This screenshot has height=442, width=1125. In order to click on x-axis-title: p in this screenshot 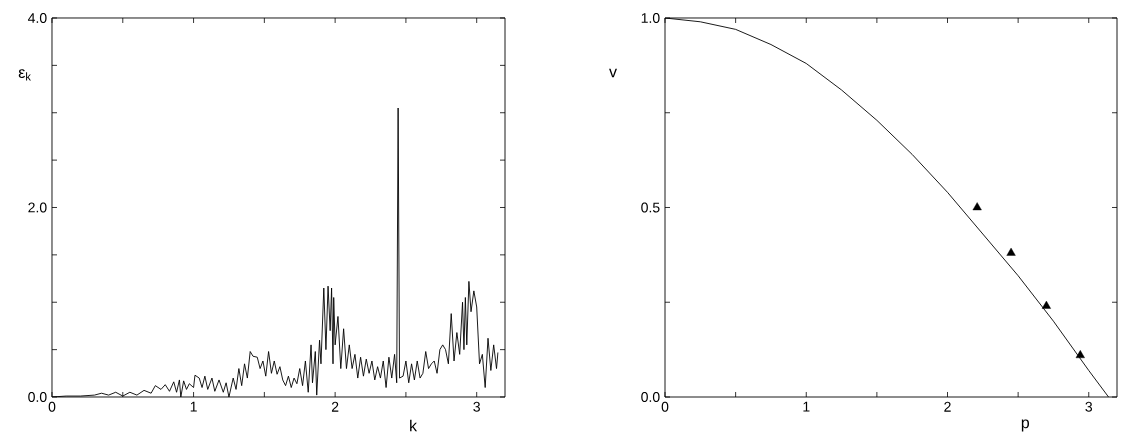, I will do `click(1025, 425)`.